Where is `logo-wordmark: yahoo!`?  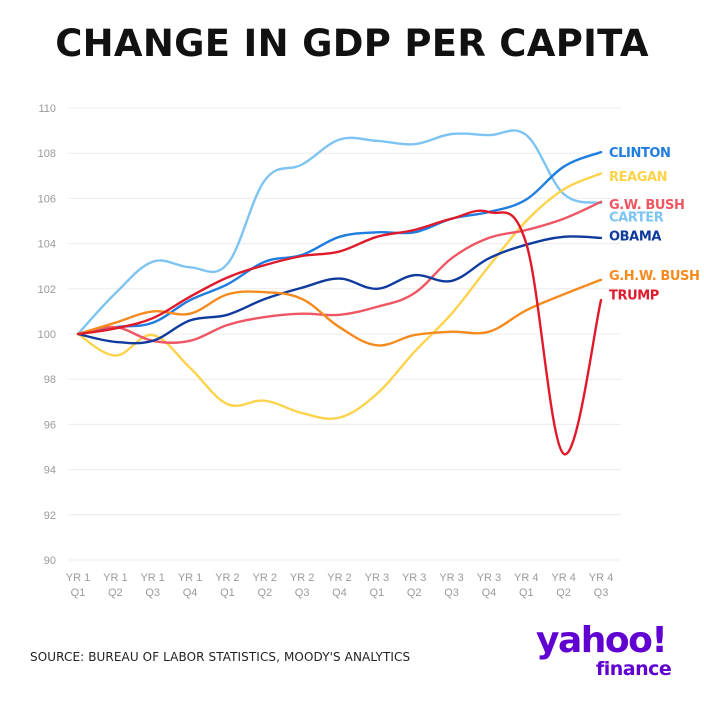 logo-wordmark: yahoo! is located at coordinates (602, 640).